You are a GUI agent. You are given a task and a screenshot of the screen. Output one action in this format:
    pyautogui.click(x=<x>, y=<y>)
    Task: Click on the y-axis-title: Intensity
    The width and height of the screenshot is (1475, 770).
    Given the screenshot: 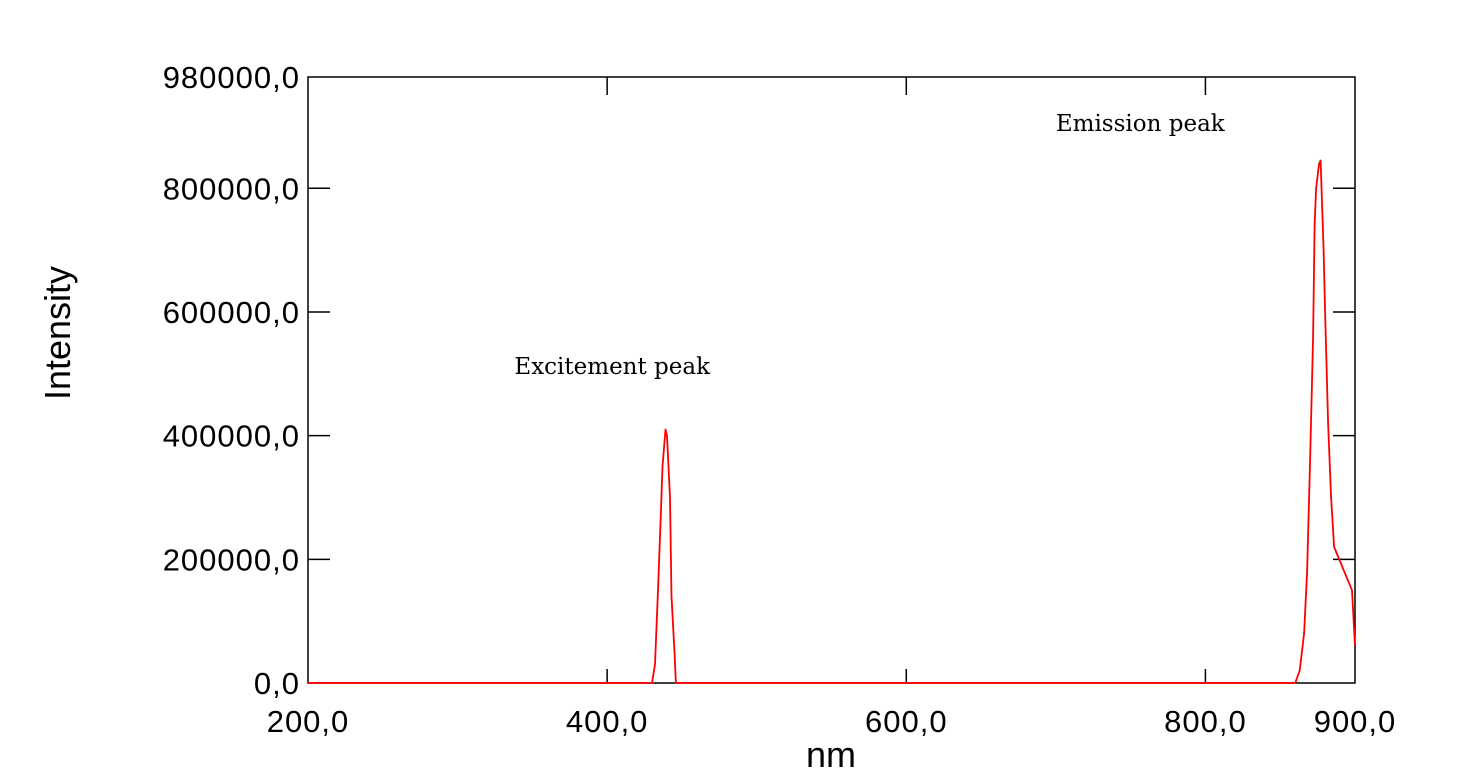 What is the action you would take?
    pyautogui.click(x=57, y=333)
    